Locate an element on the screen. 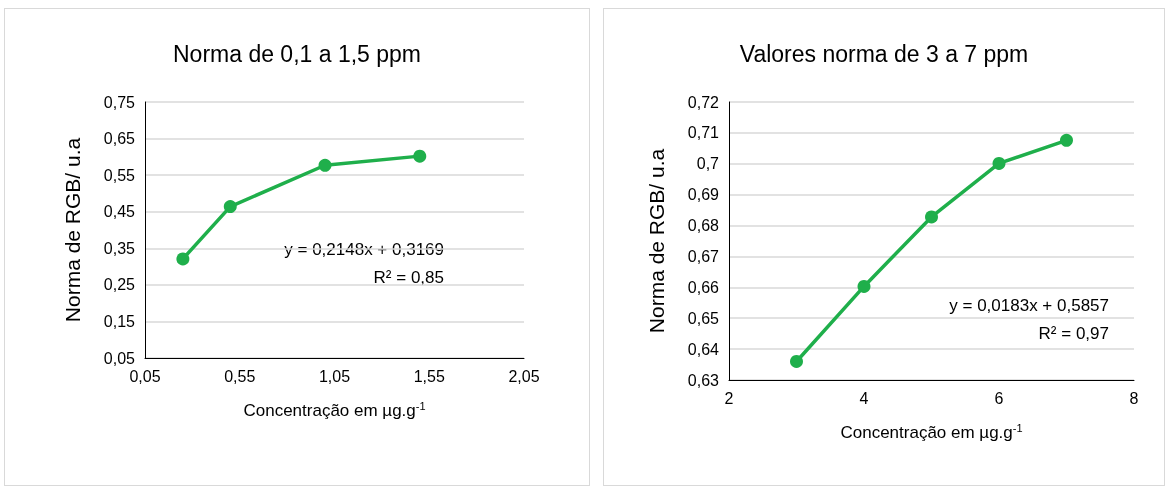 This screenshot has height=491, width=1169. chart-title: Valores norma de 3 a 7 ppm is located at coordinates (884, 53).